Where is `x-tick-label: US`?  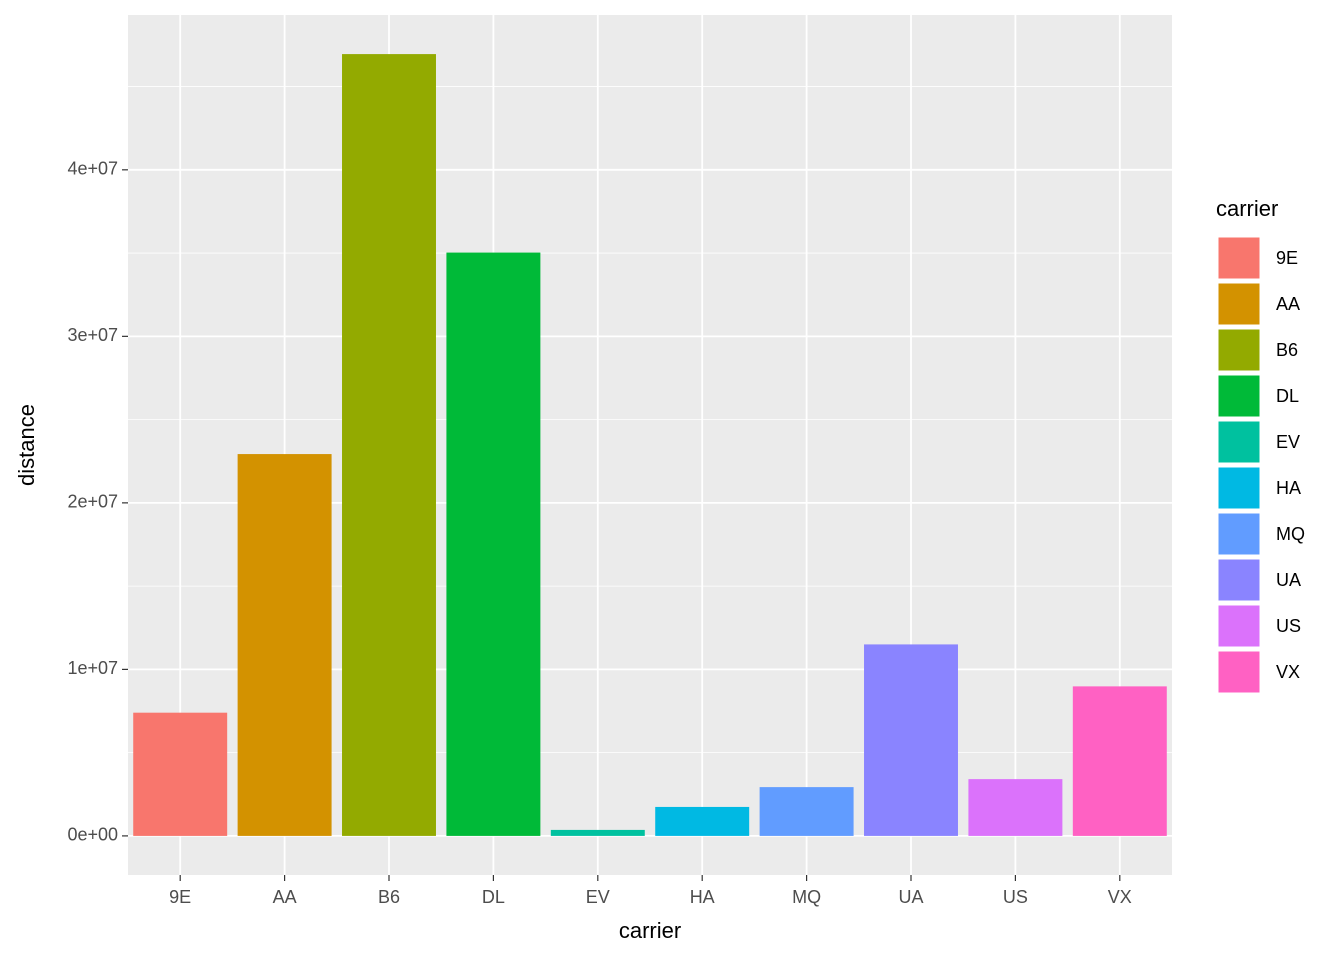 x-tick-label: US is located at coordinates (1015, 897).